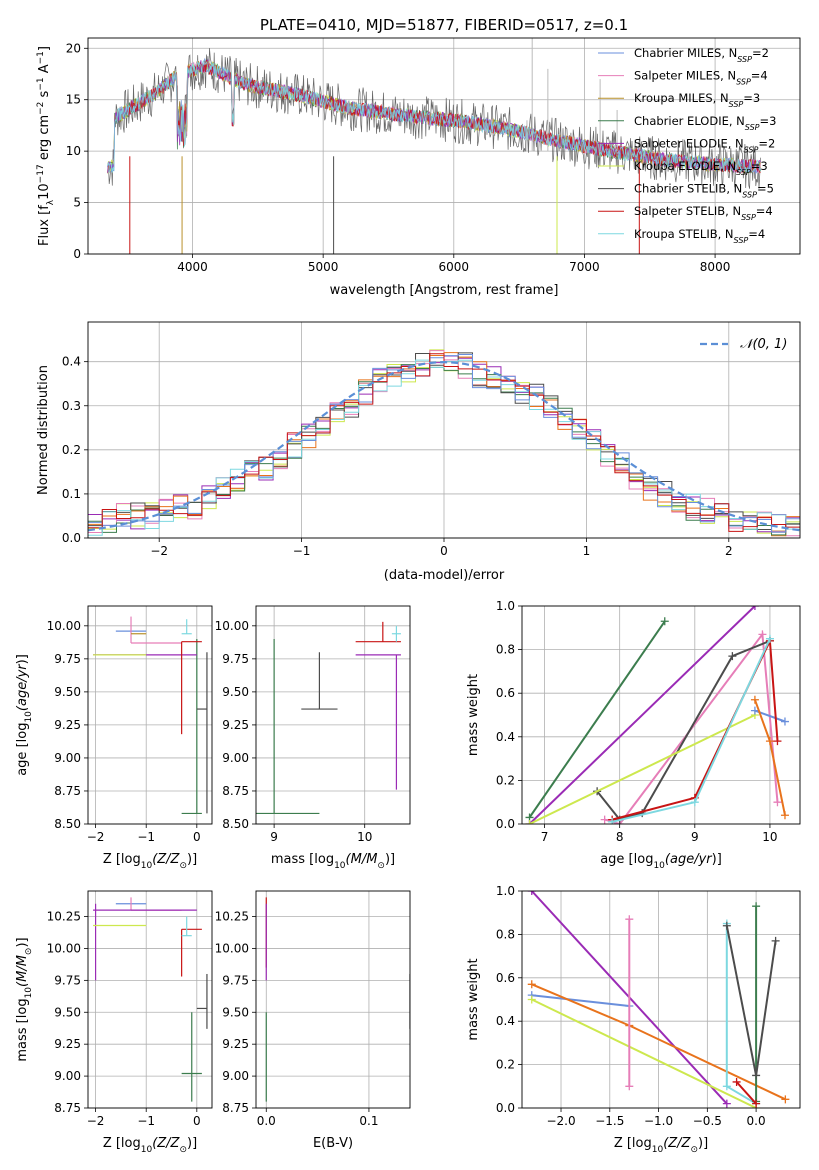  I want to click on x-tick-label: 0, so click(197, 837).